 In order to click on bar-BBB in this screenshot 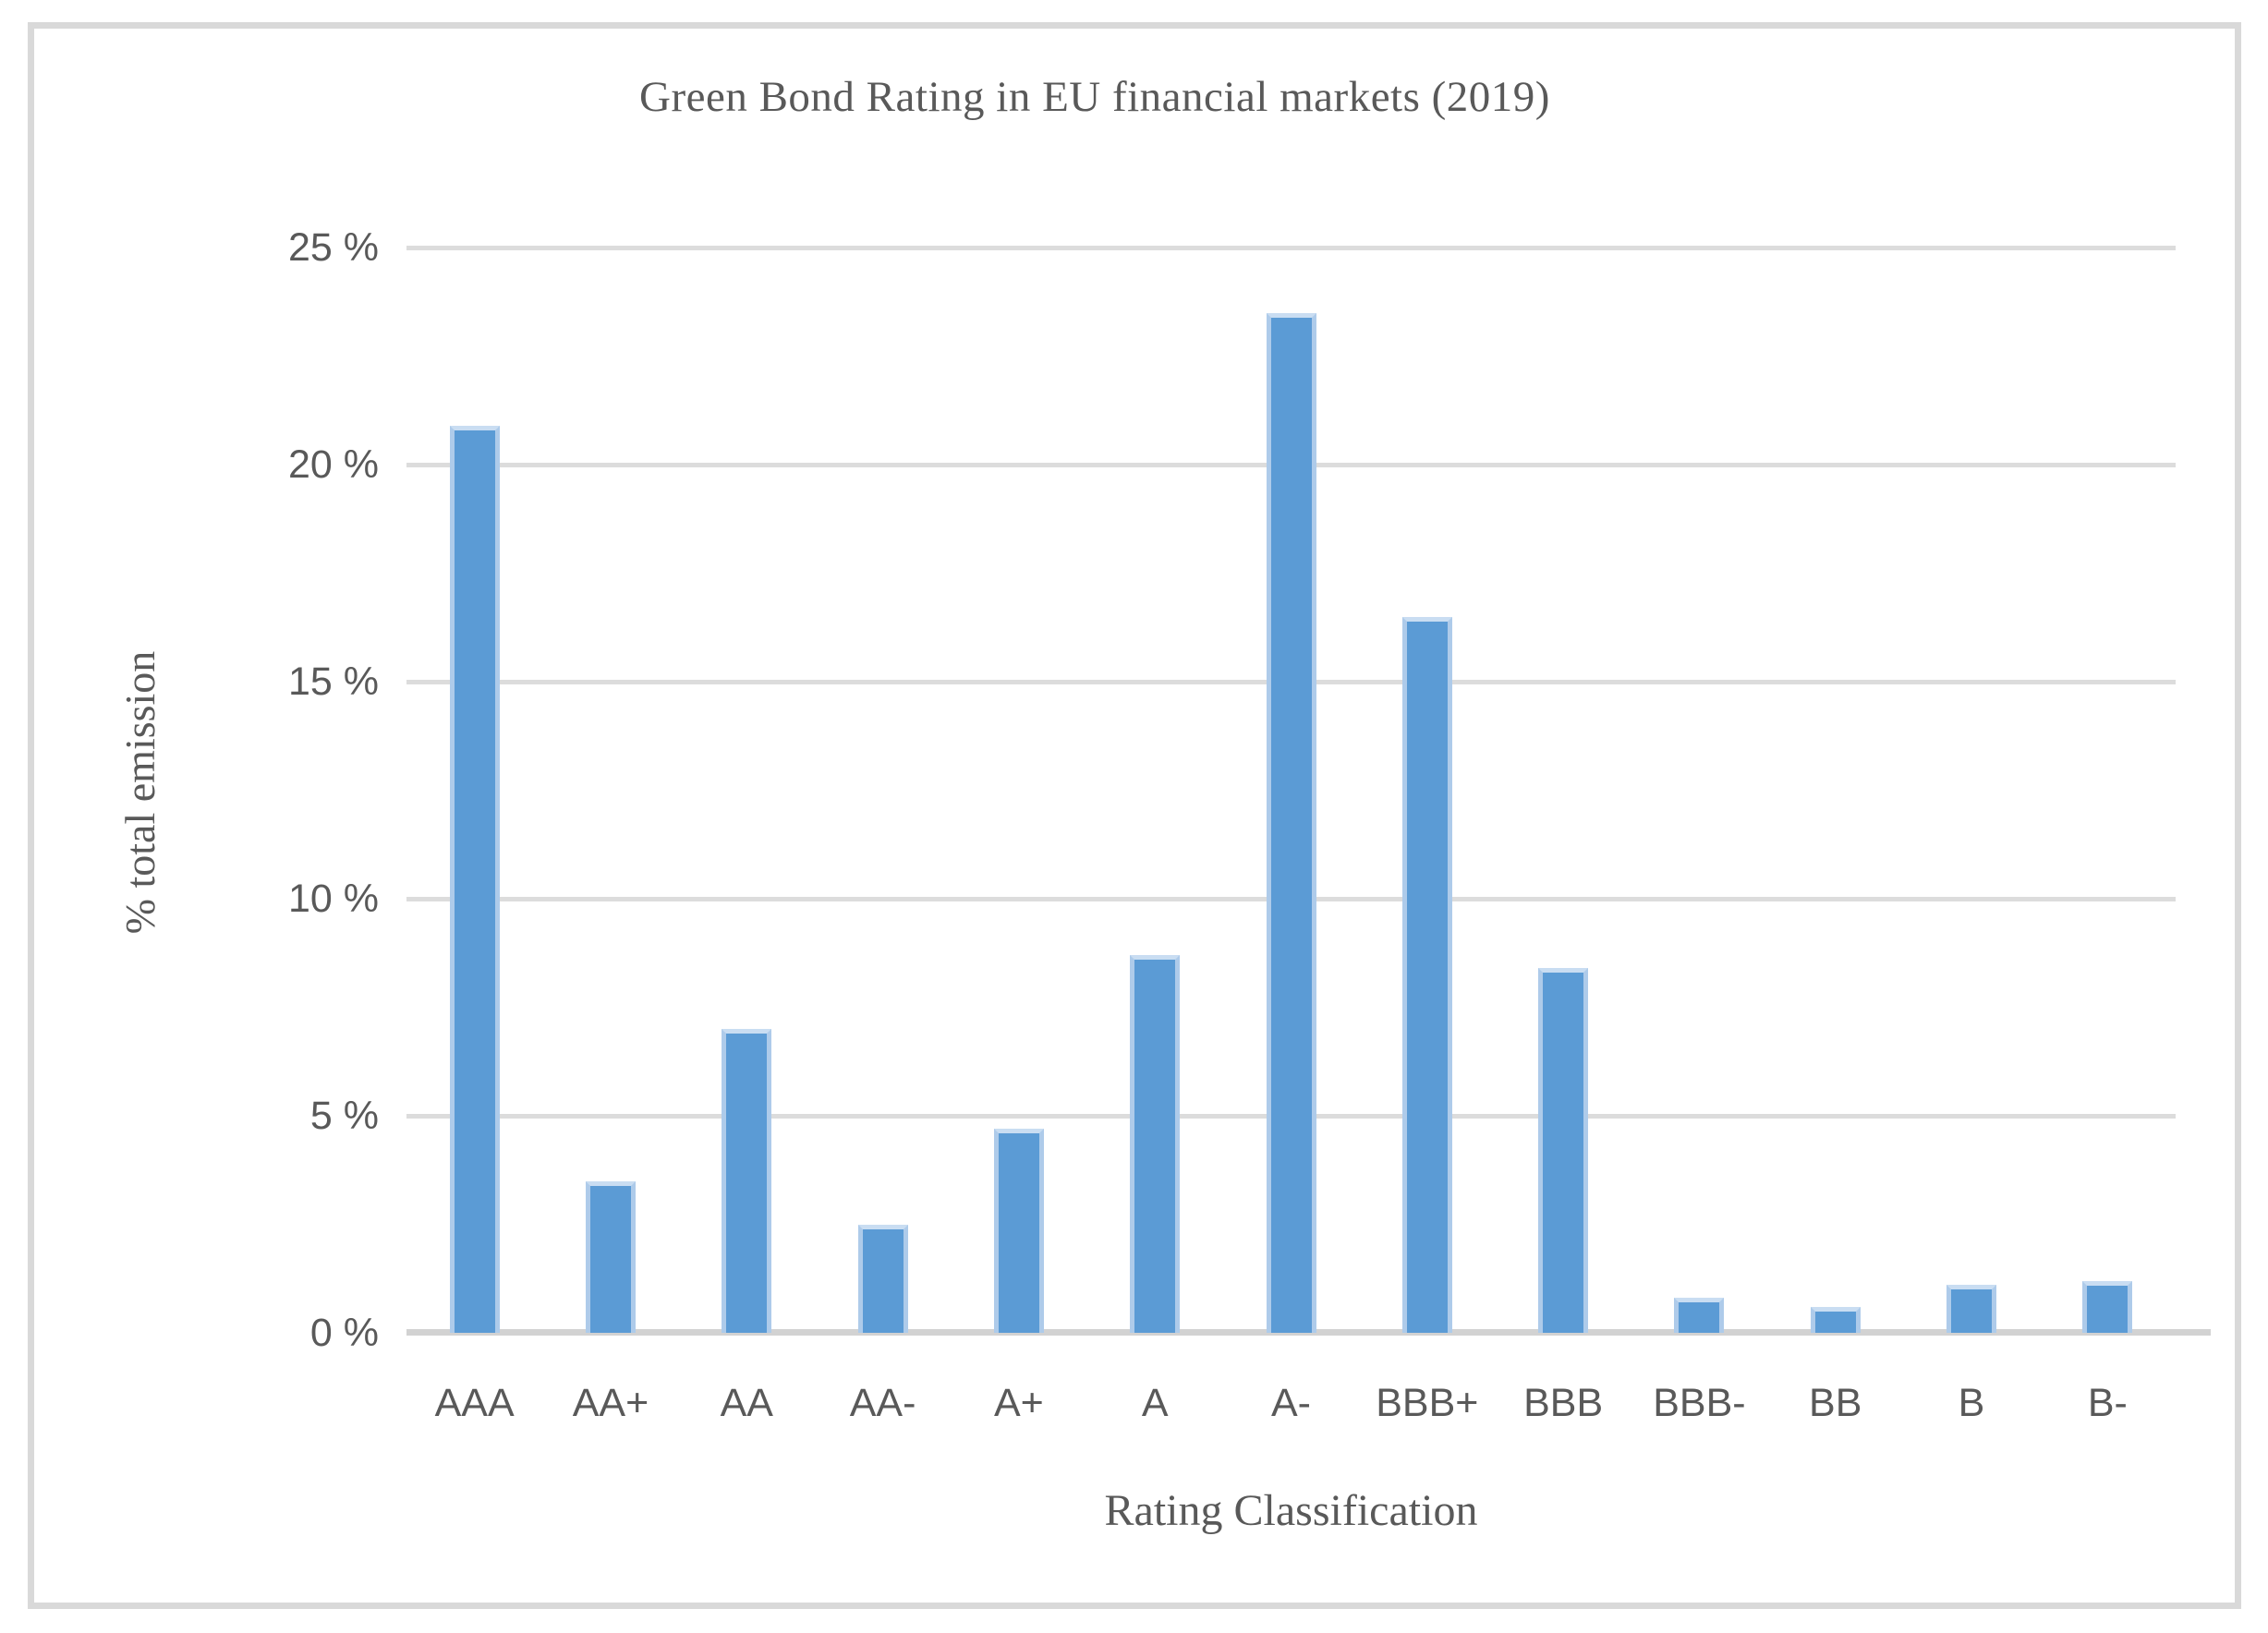, I will do `click(1563, 1150)`.